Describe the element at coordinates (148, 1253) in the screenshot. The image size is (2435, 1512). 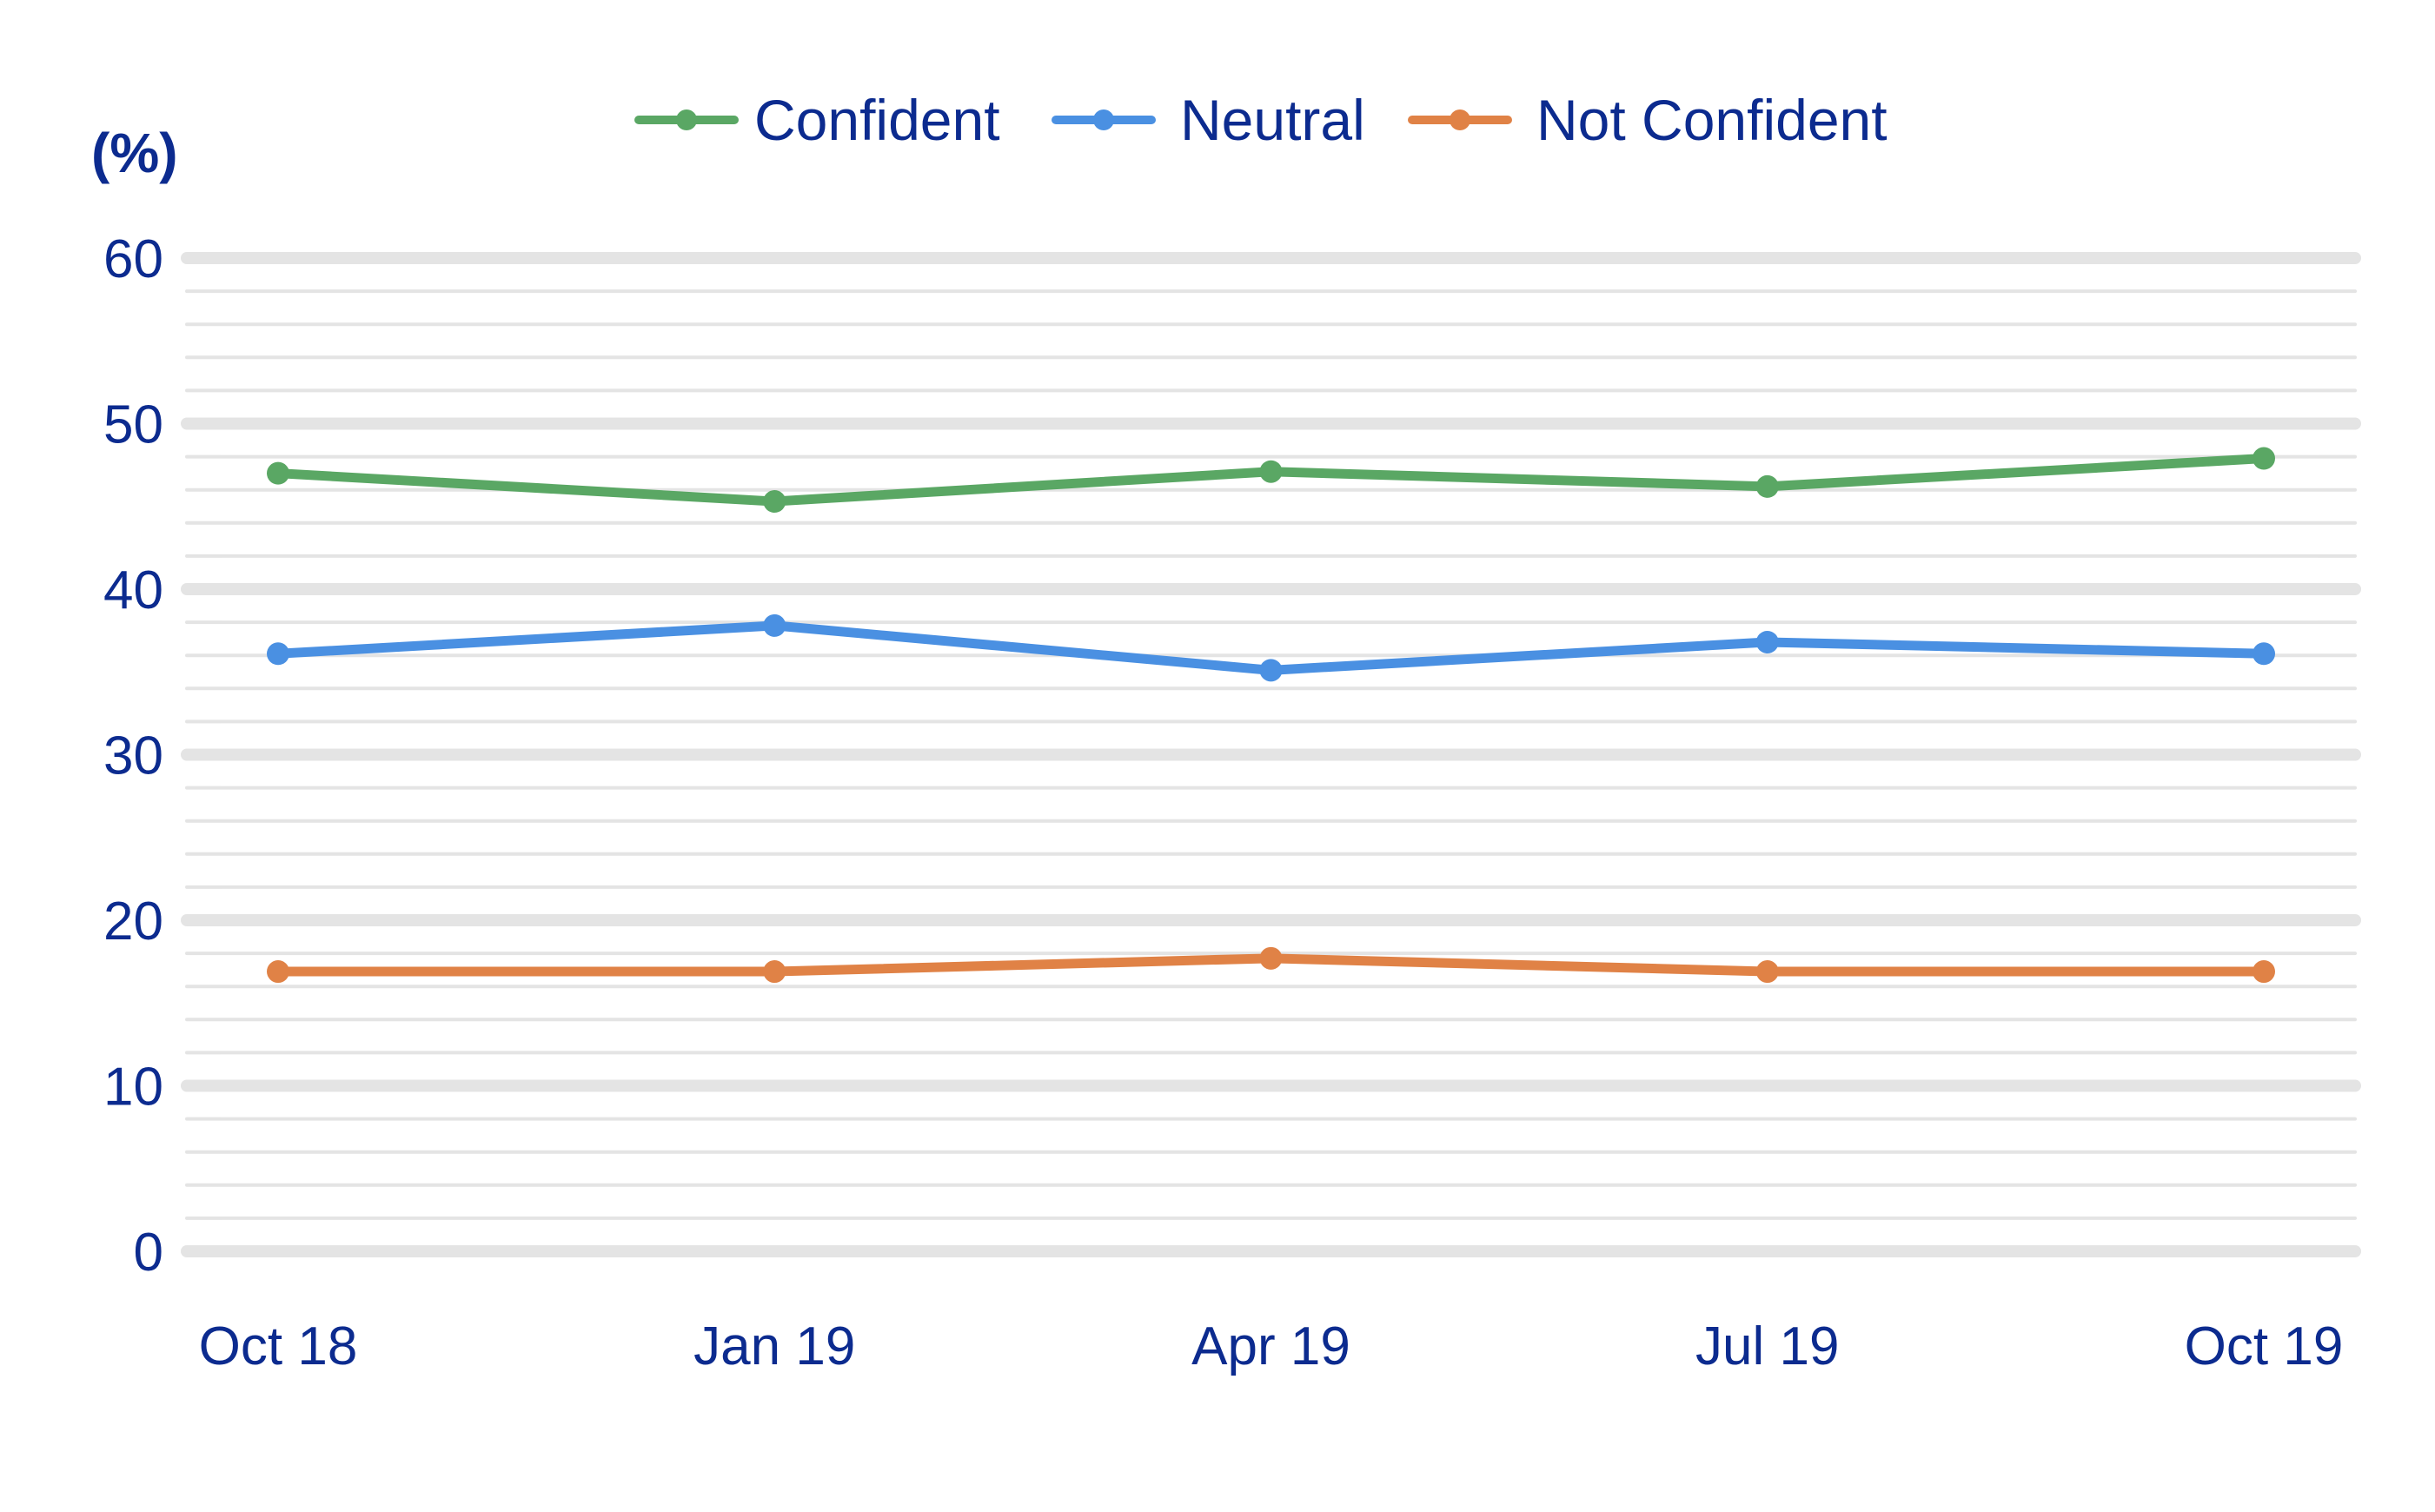
I see `y-tick-label: 0` at that location.